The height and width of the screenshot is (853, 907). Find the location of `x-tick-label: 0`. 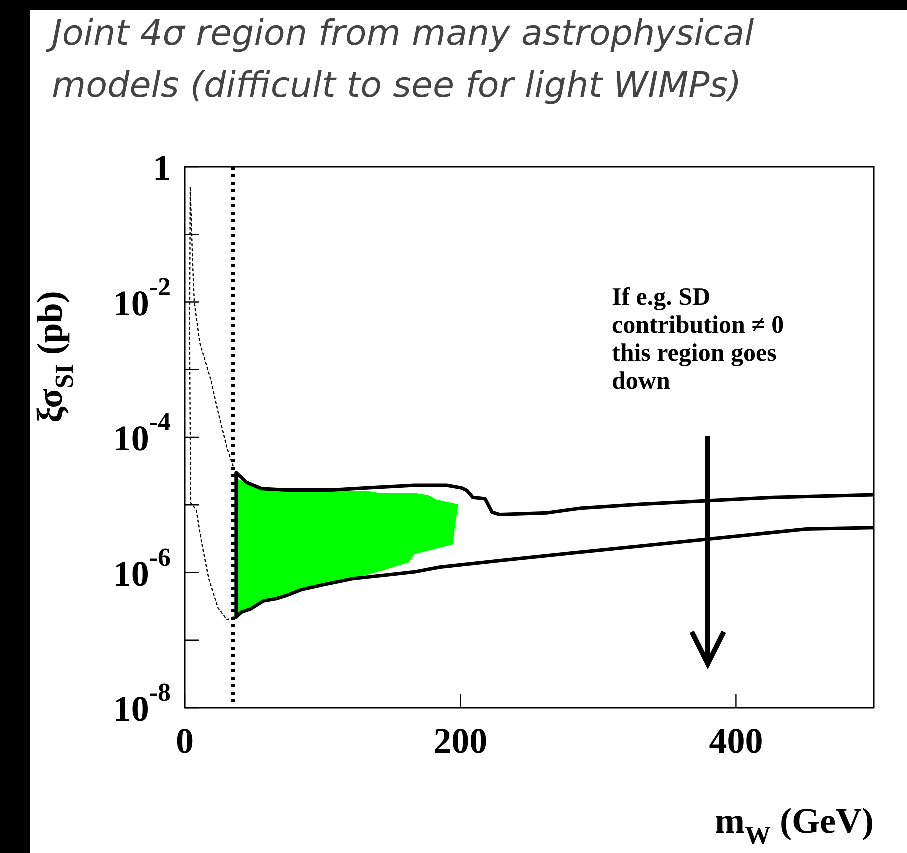

x-tick-label: 0 is located at coordinates (185, 741).